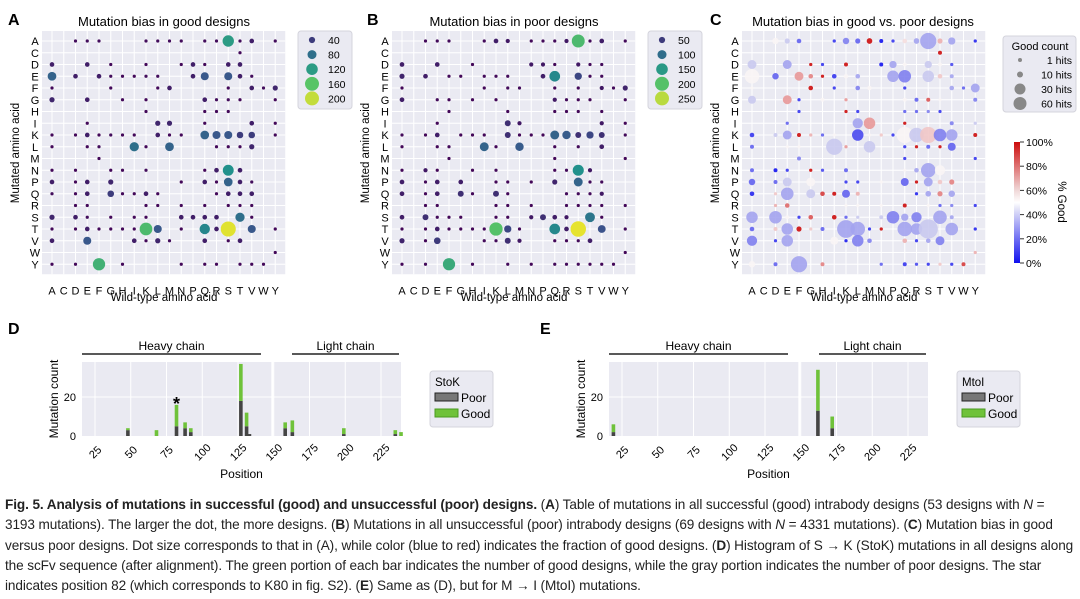  I want to click on legend-swatch-poor, so click(446, 397).